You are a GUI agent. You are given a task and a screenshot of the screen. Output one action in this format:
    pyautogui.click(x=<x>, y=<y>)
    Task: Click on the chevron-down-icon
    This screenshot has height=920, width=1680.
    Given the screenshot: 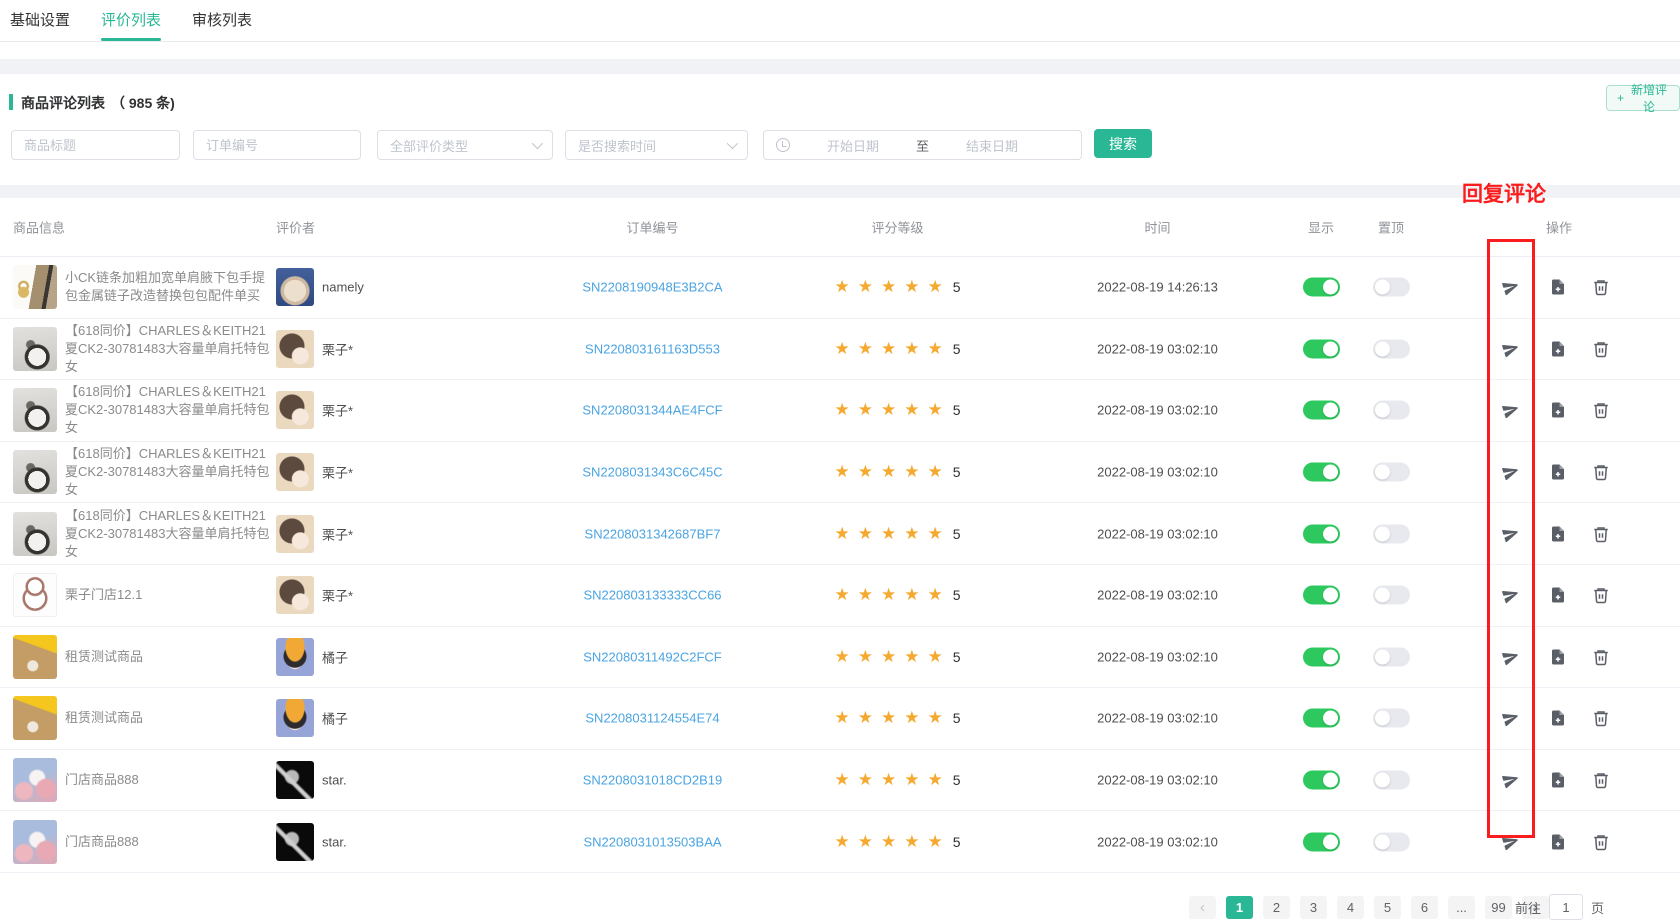 What is the action you would take?
    pyautogui.click(x=732, y=143)
    